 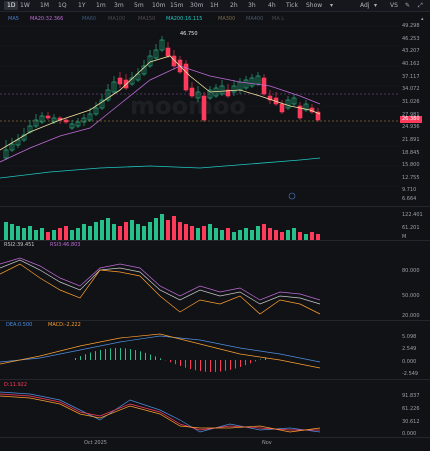 What do you see at coordinates (234, 5) in the screenshot?
I see `tab-timeframe-2h: 2h` at bounding box center [234, 5].